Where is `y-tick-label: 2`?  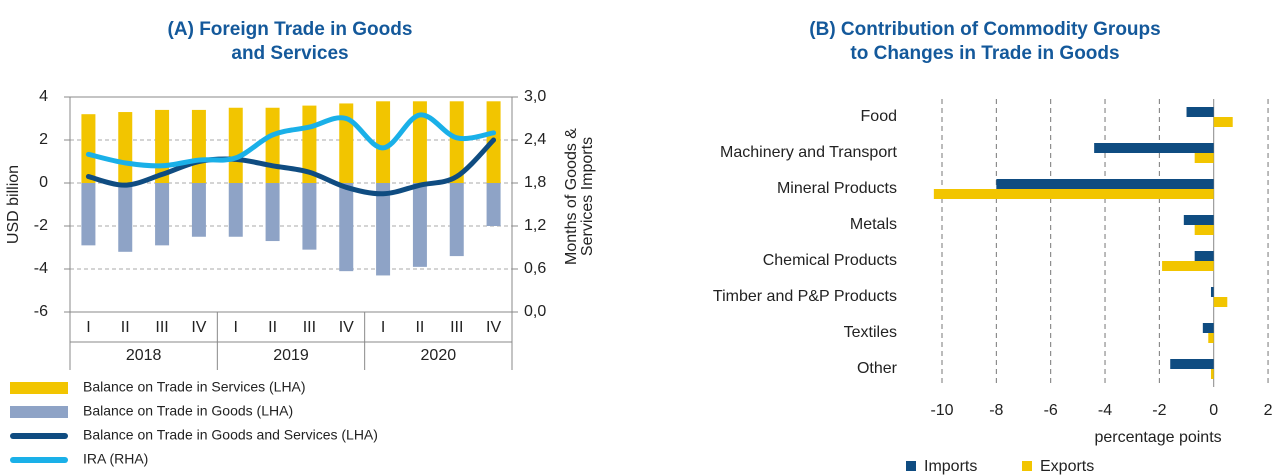
y-tick-label: 2 is located at coordinates (43, 139).